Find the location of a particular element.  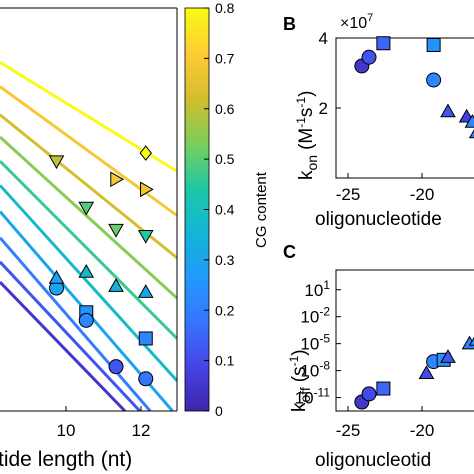

panel-b-axes-box is located at coordinates (404, 108).